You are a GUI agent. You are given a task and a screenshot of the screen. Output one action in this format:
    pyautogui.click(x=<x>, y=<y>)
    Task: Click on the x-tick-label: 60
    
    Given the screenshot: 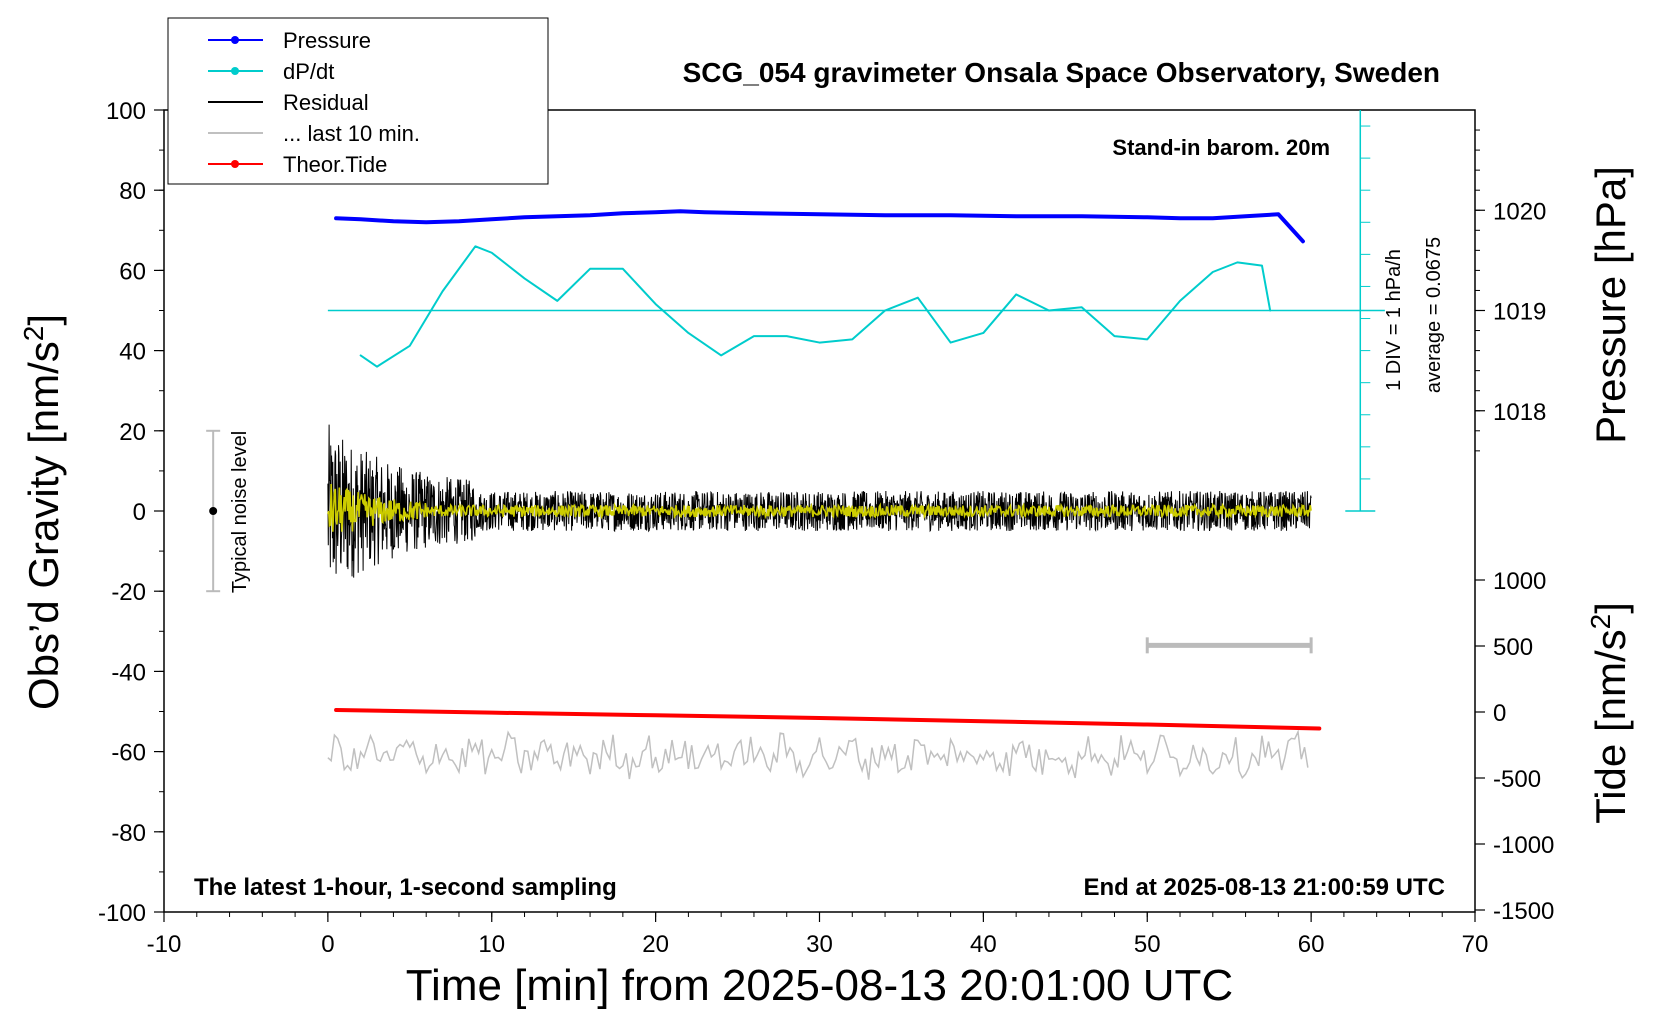 What is the action you would take?
    pyautogui.click(x=1311, y=944)
    